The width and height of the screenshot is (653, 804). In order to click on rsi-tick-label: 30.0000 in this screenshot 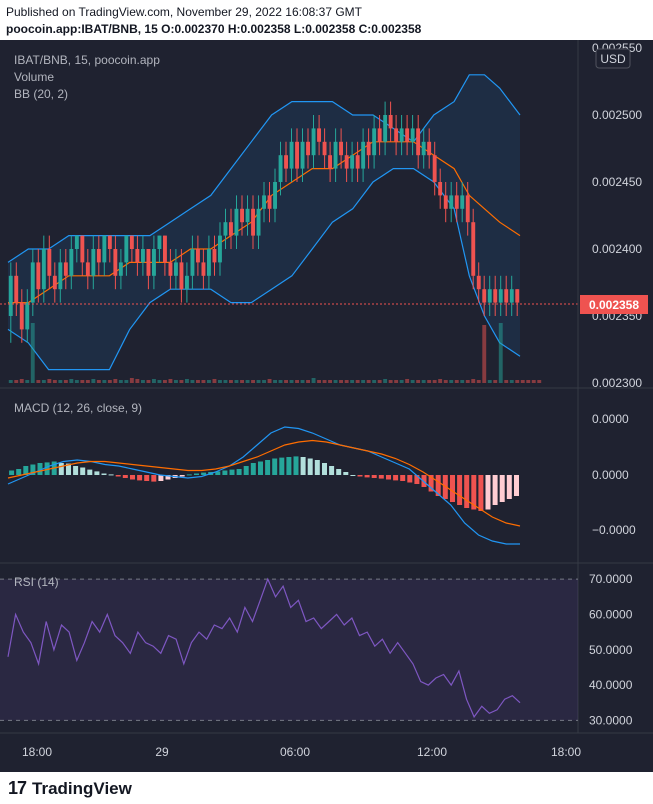, I will do `click(611, 720)`.